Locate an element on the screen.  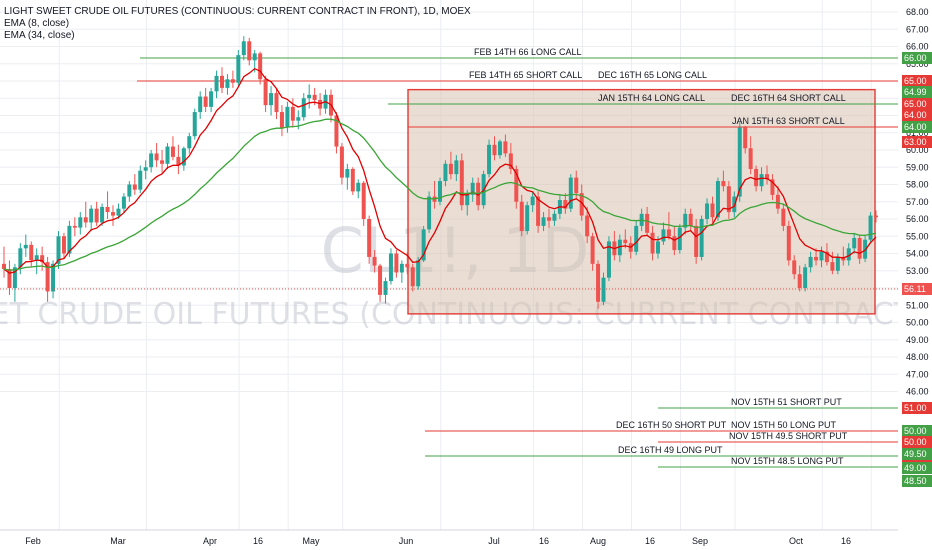
time-axis-tick: Jun is located at coordinates (406, 541).